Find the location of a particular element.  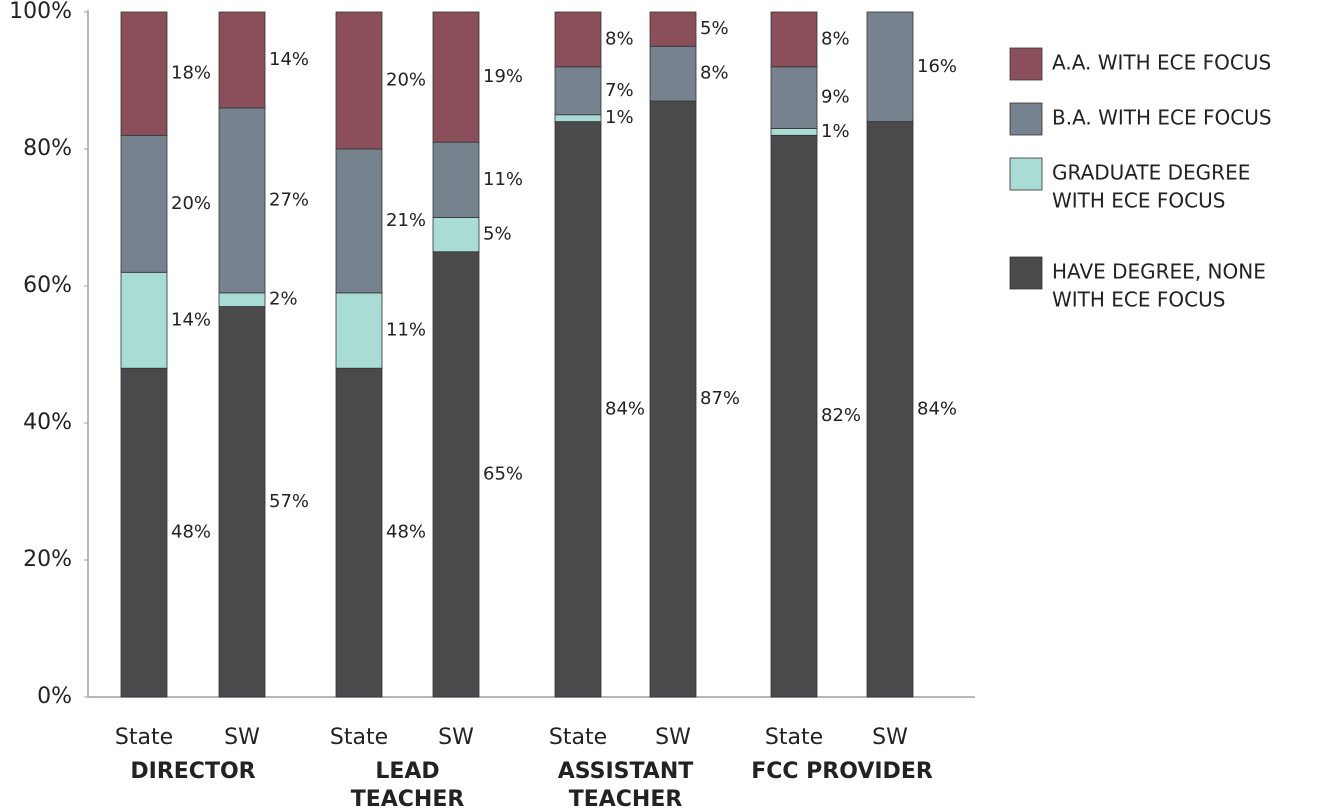

y-tick-label: 20% is located at coordinates (47, 559).